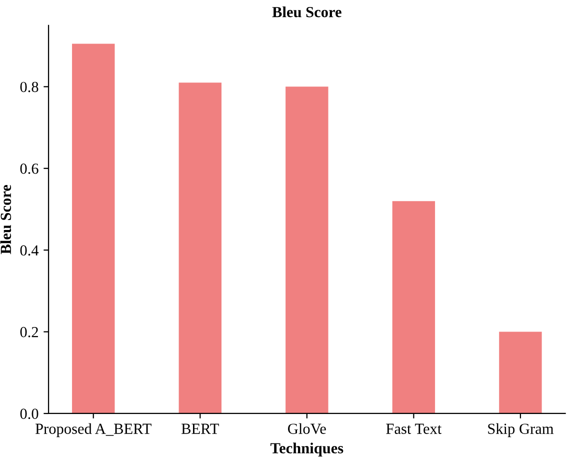  What do you see at coordinates (521, 430) in the screenshot?
I see `x-tick-label: Skip Gram` at bounding box center [521, 430].